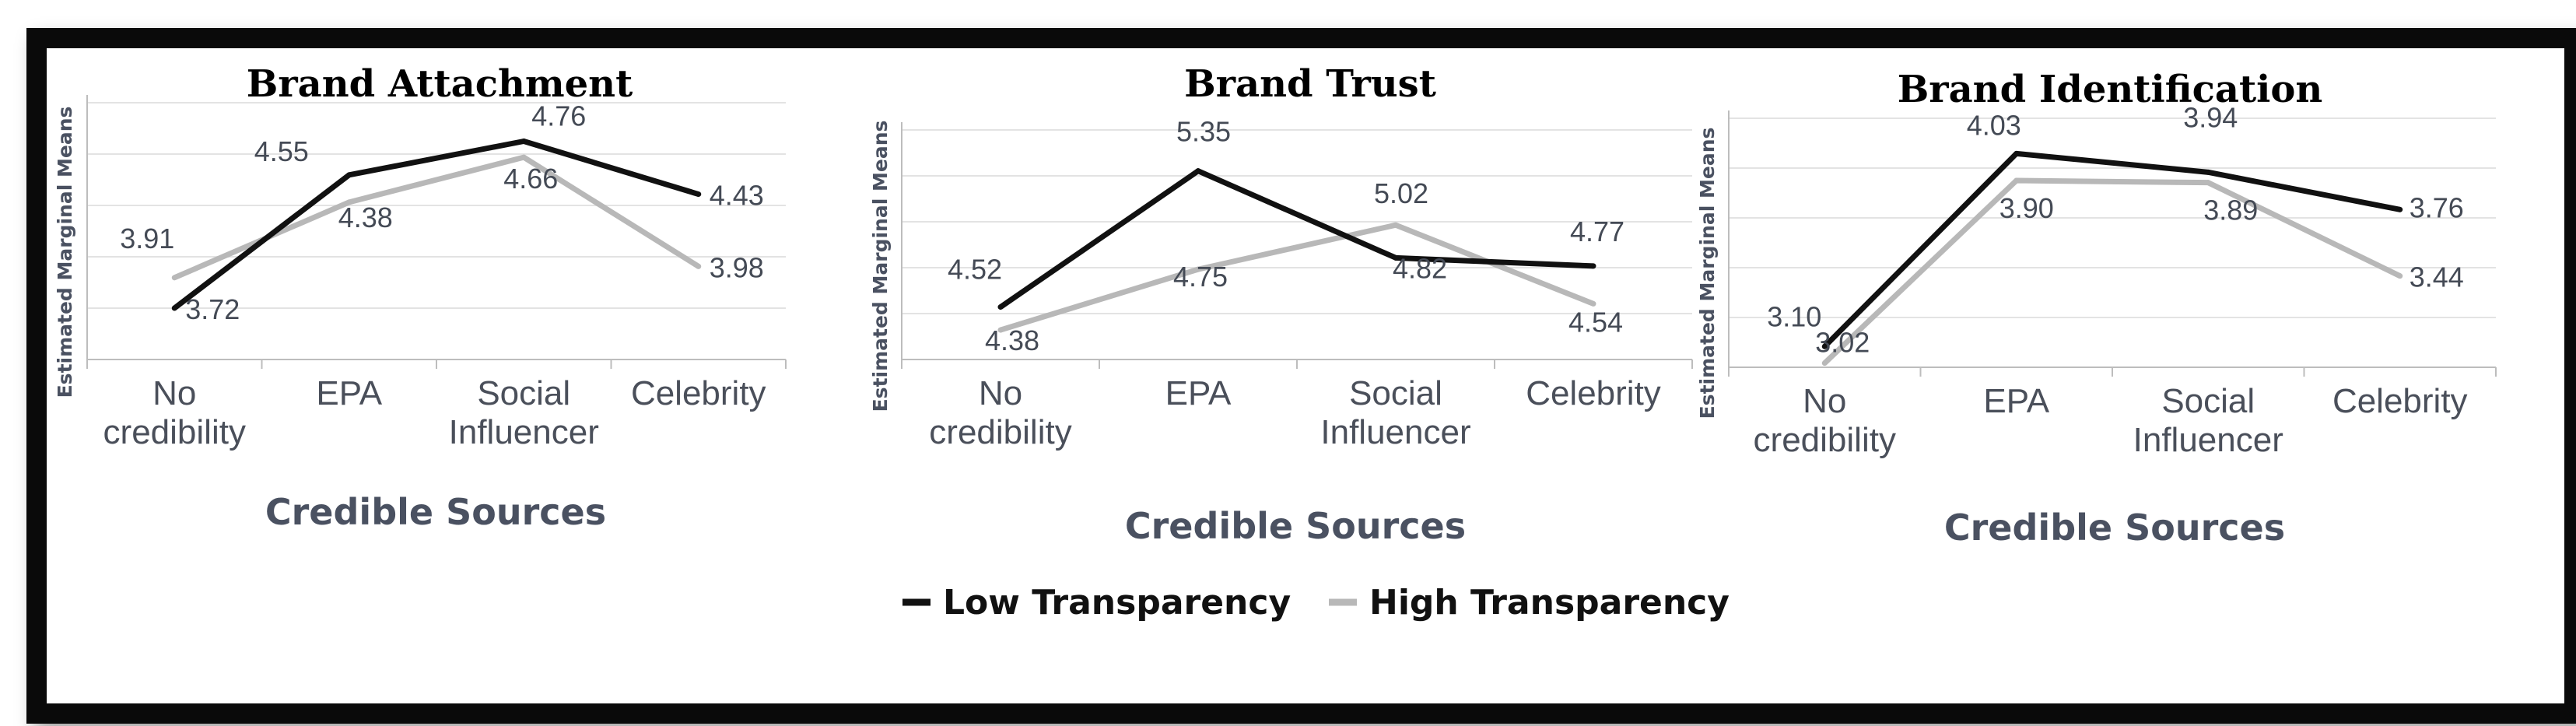 This screenshot has height=726, width=2576. I want to click on data-label: 4.54, so click(1596, 322).